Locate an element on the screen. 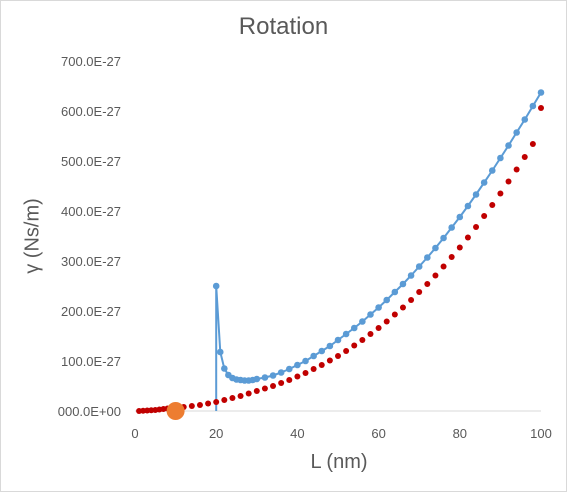  y-tick-label: 000.0E+00 is located at coordinates (89, 411).